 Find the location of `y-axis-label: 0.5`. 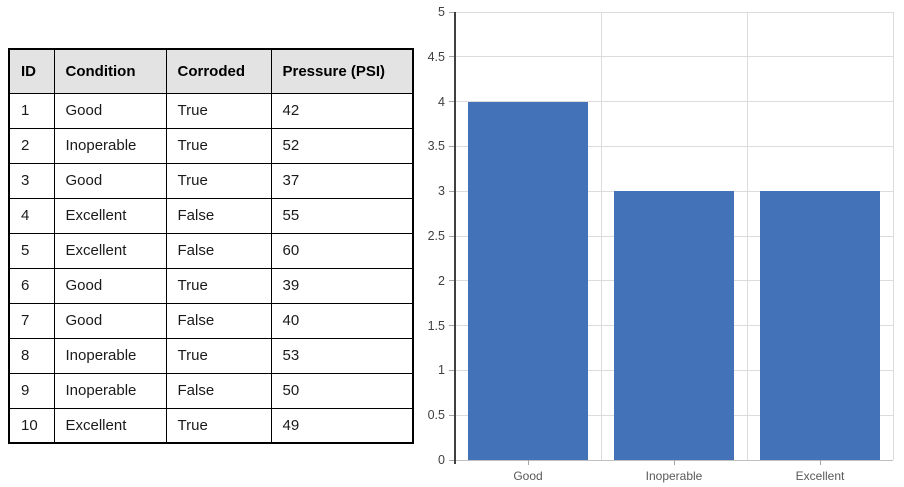

y-axis-label: 0.5 is located at coordinates (436, 415).